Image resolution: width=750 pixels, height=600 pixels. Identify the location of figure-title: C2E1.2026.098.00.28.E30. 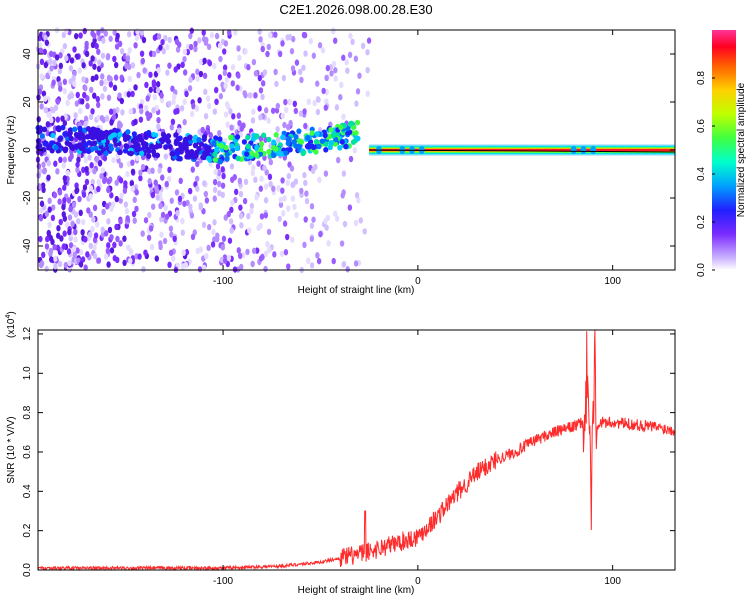
(355, 9).